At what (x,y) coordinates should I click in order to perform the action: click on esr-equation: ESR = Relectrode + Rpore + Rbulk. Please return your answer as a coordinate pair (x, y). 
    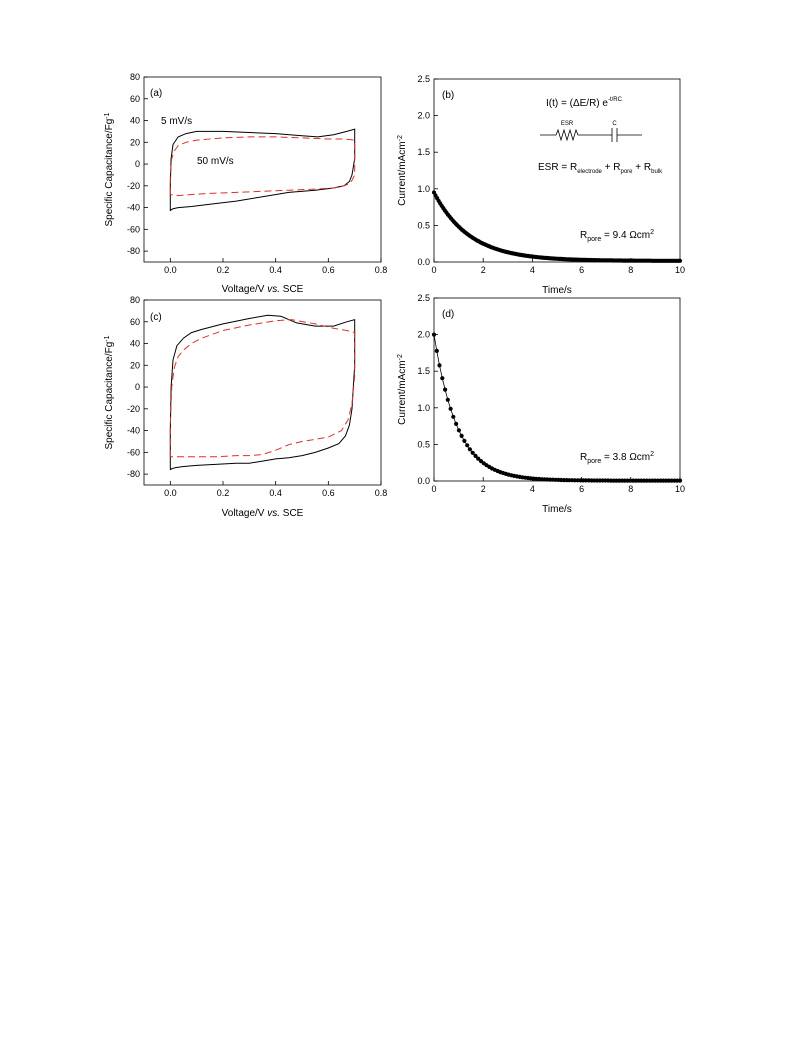
    Looking at the image, I should click on (600, 168).